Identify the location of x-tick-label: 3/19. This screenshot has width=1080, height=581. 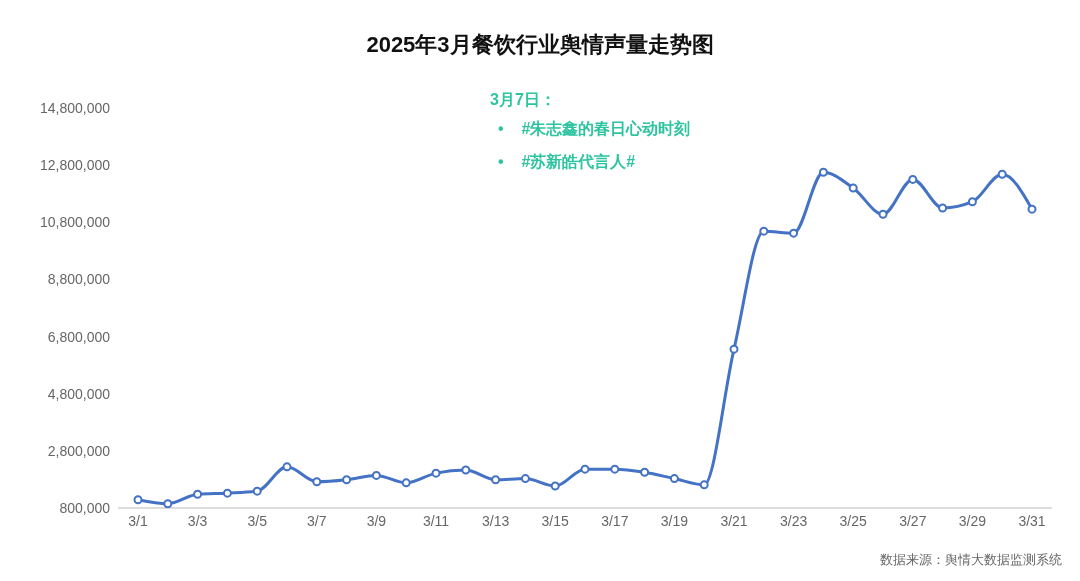
(674, 520).